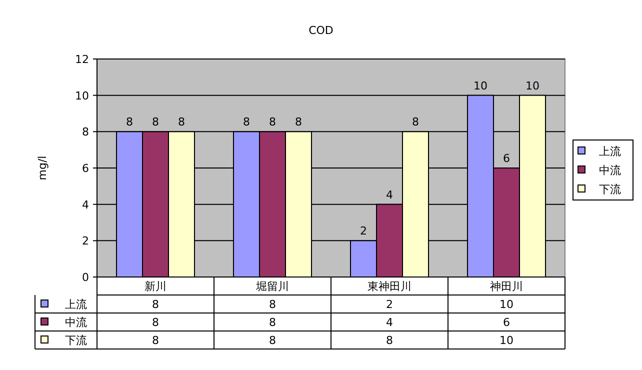  Describe the element at coordinates (85, 205) in the screenshot. I see `y-tick-label: 4` at that location.